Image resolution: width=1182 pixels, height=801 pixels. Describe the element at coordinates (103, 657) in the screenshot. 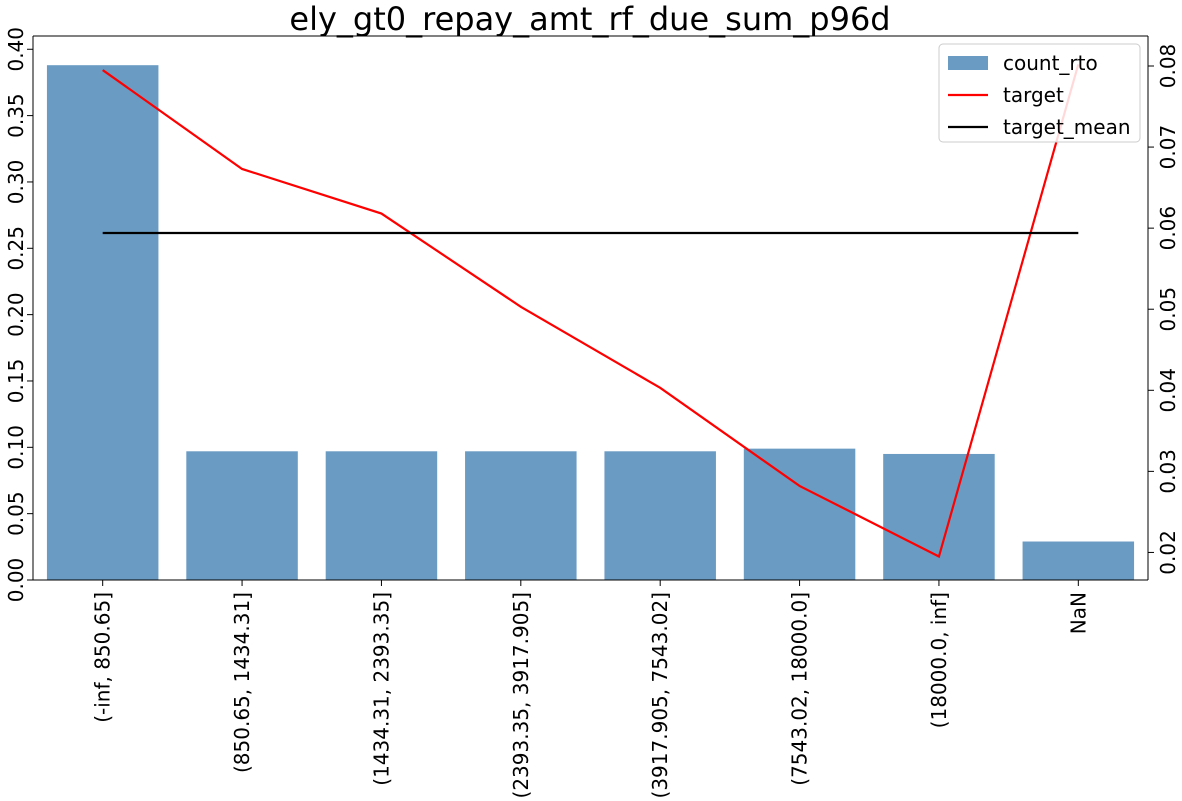

I see `x-tick-label: (-inf, 850.65]` at that location.